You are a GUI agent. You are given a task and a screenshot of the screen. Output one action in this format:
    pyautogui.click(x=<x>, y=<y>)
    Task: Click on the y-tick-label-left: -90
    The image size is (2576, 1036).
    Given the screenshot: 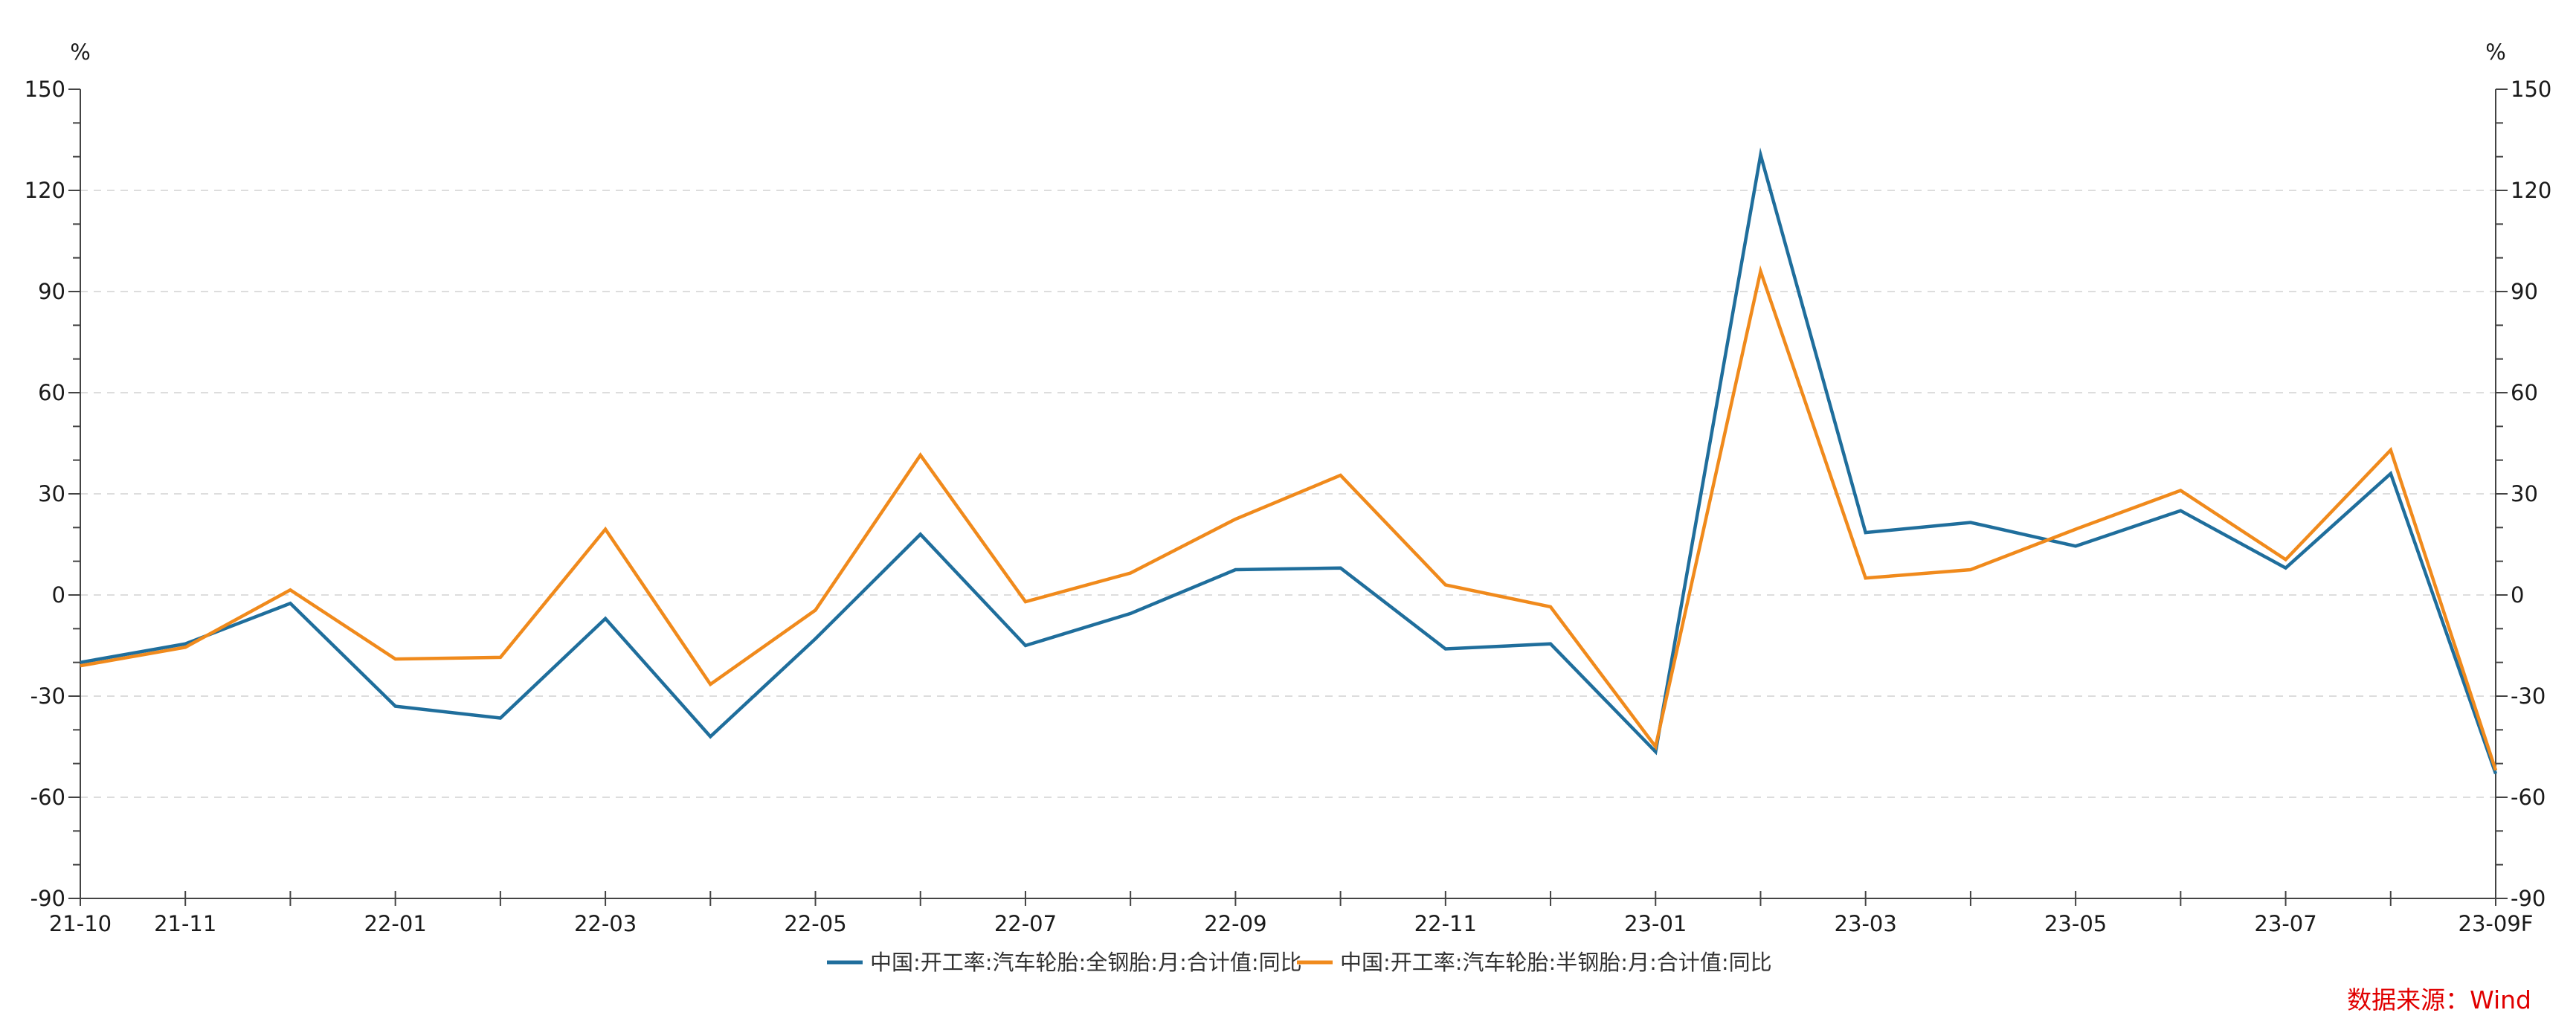 What is the action you would take?
    pyautogui.click(x=47, y=898)
    